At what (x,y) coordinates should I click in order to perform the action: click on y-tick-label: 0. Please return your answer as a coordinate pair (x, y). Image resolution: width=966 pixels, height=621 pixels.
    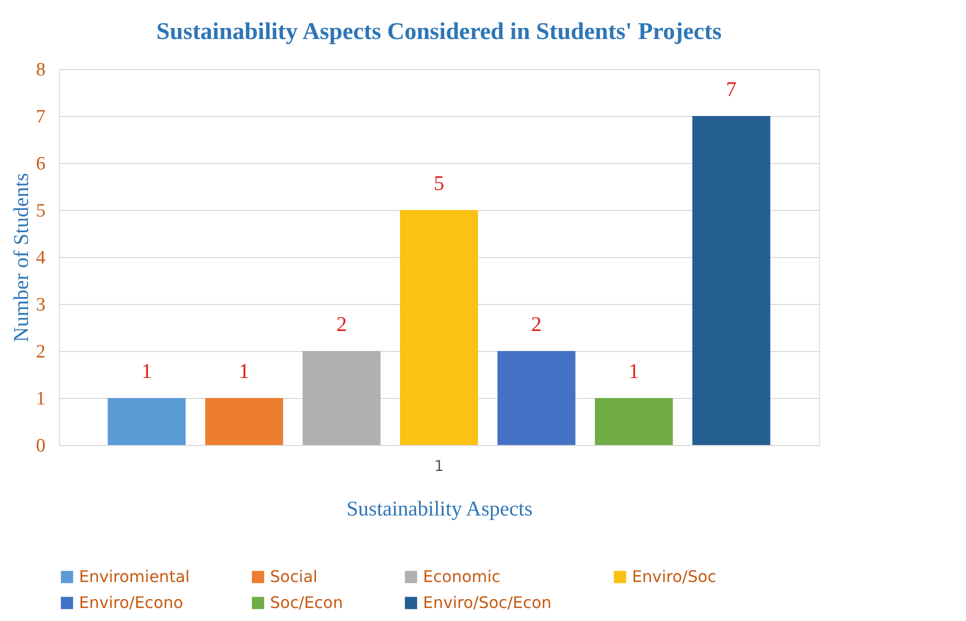
    Looking at the image, I should click on (41, 446).